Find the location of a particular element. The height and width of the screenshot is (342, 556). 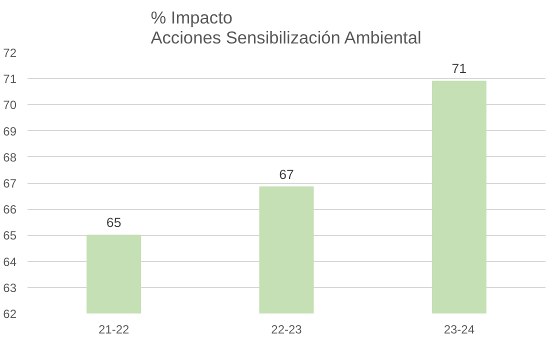

y-tick-label: 67 is located at coordinates (10, 183).